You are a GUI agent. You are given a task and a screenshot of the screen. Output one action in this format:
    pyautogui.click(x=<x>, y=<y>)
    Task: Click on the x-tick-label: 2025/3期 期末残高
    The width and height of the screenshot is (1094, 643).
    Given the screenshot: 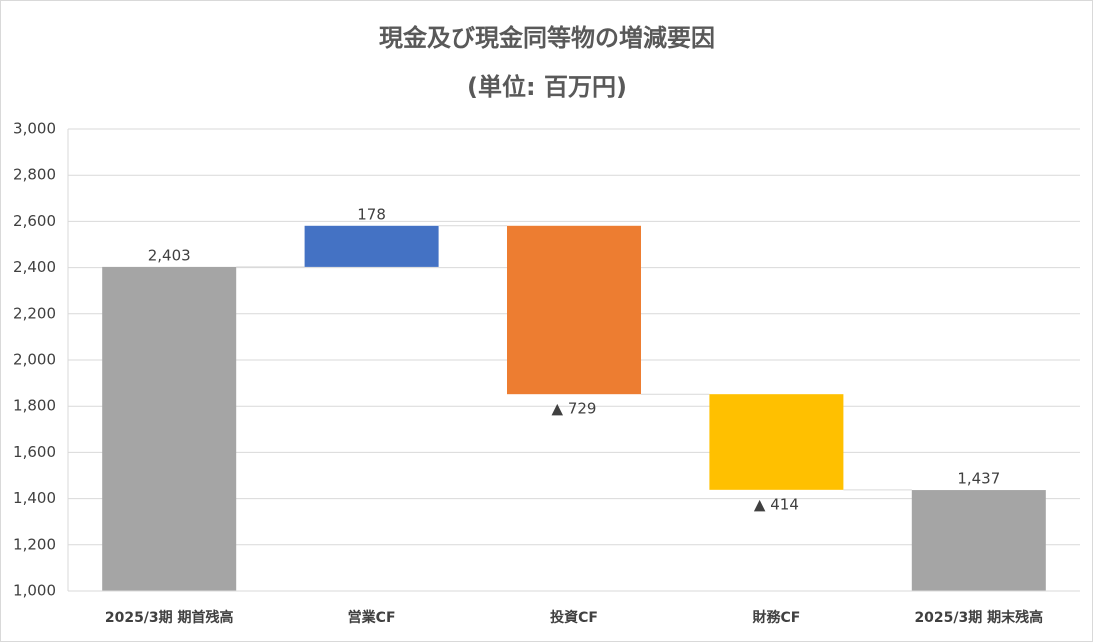 What is the action you would take?
    pyautogui.click(x=978, y=617)
    